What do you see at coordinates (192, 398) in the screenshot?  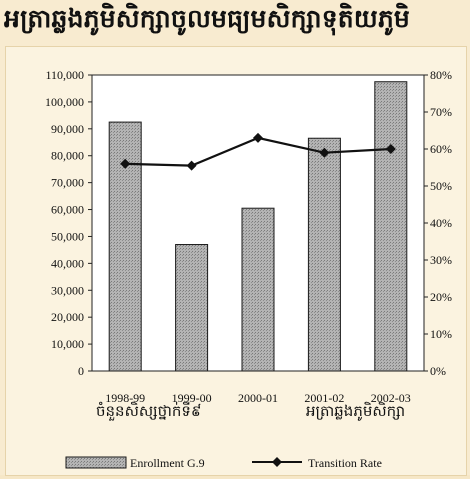 I see `x-tick-label: 1999-00` at bounding box center [192, 398].